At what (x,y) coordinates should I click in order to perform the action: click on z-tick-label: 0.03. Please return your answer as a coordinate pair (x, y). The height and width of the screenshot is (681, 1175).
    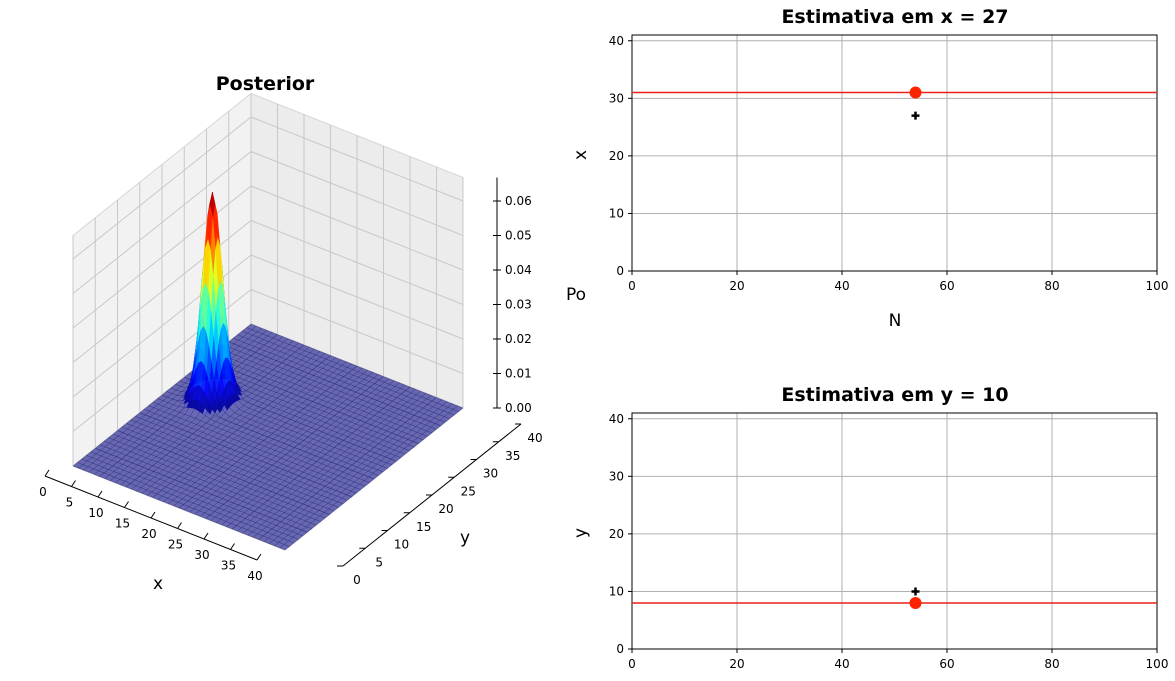
    Looking at the image, I should click on (518, 305).